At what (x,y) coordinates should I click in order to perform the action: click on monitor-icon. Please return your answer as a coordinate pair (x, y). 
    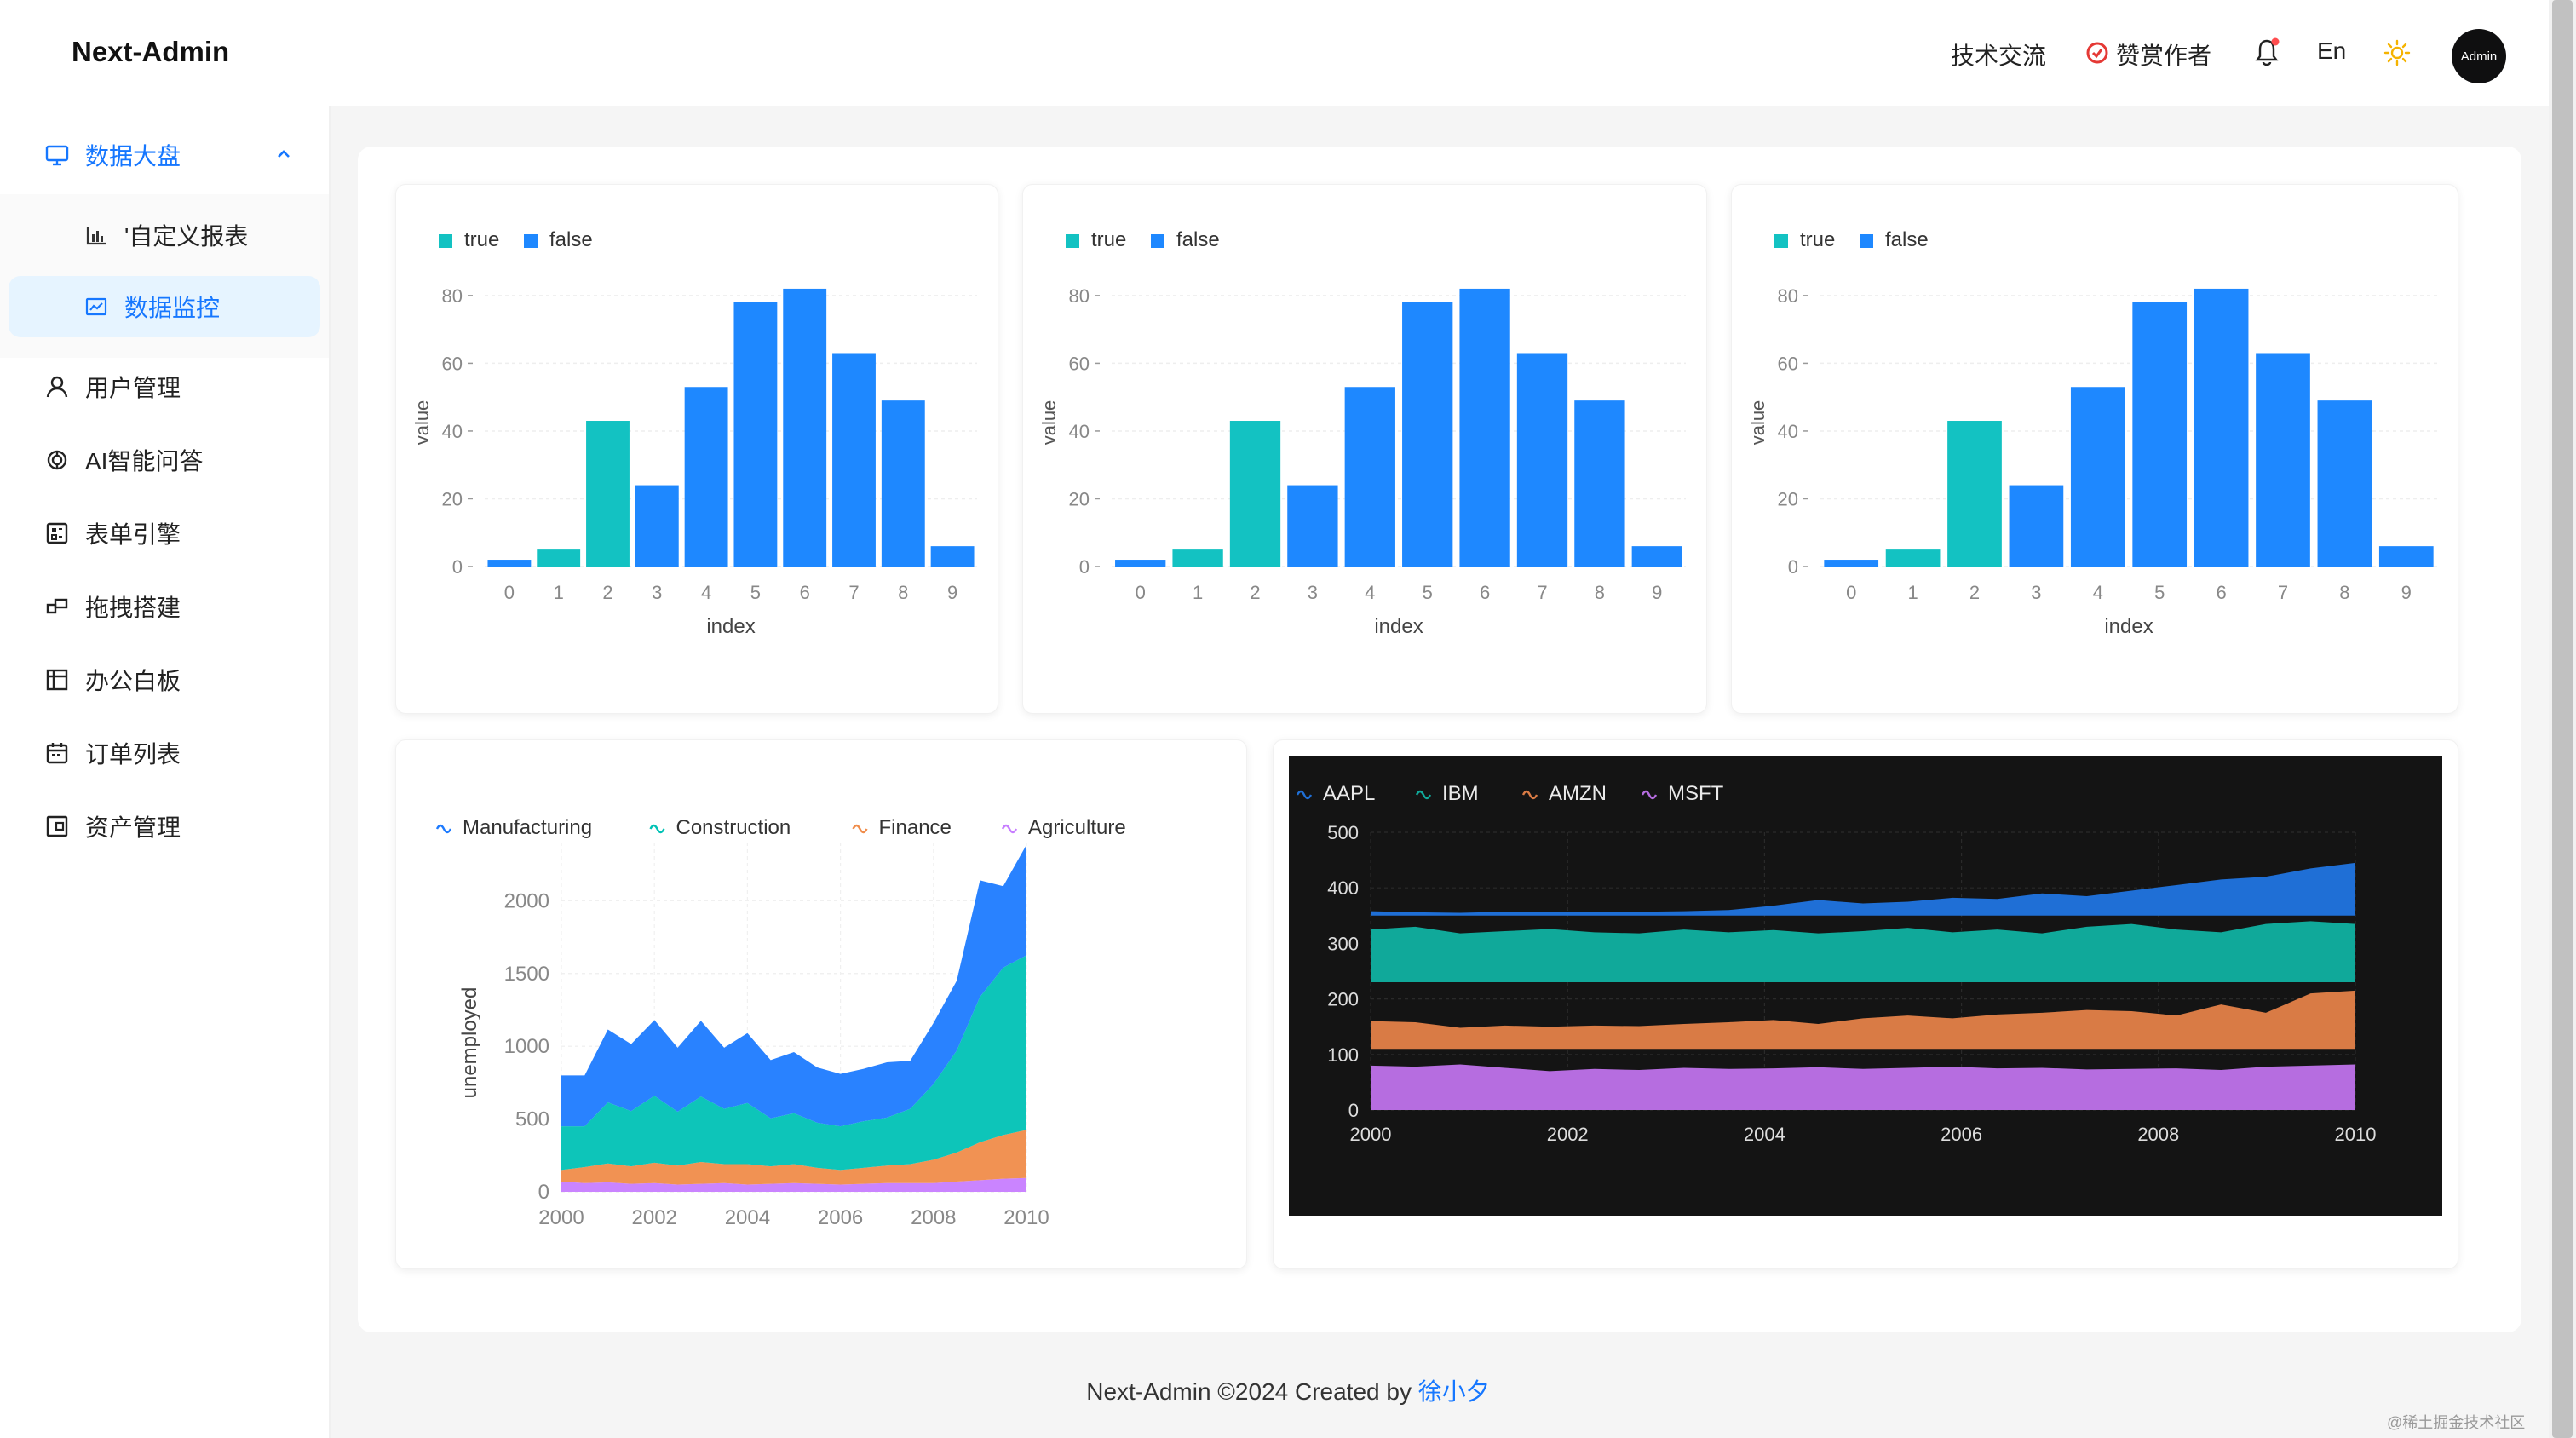
    Looking at the image, I should click on (57, 155).